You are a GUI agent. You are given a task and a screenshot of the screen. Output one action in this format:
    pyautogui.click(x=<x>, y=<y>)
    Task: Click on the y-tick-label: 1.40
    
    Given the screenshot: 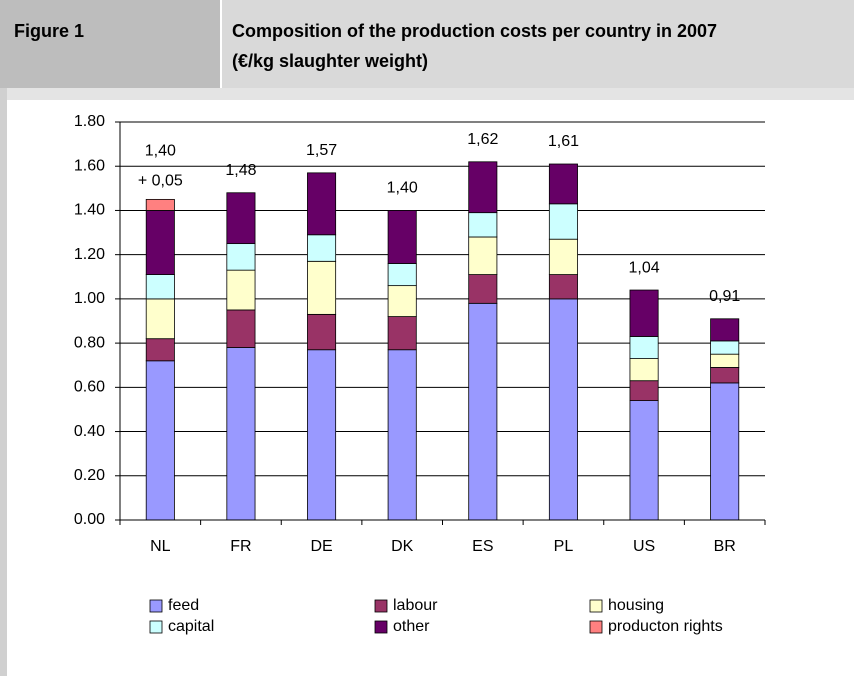 What is the action you would take?
    pyautogui.click(x=89, y=210)
    